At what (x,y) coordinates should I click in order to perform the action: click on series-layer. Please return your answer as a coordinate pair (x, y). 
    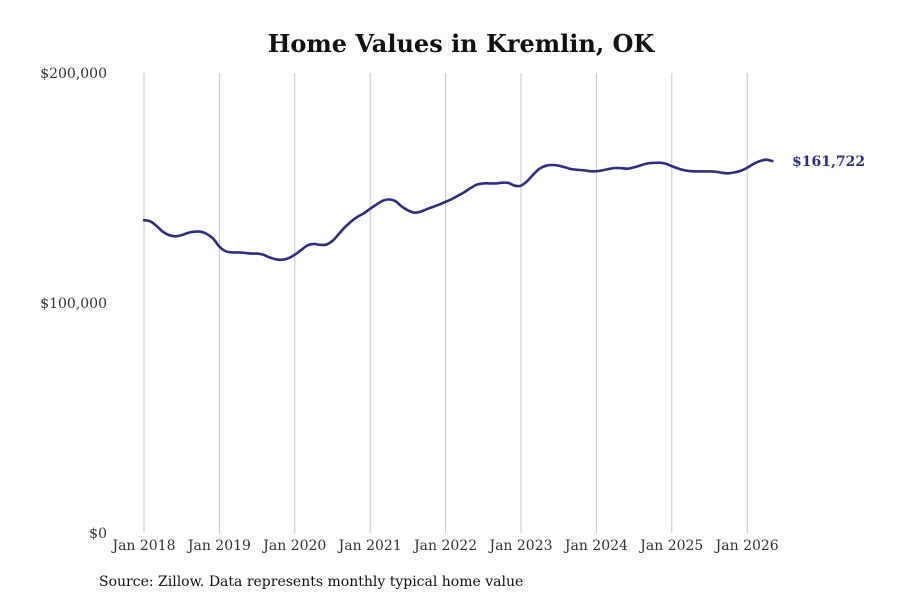
    Looking at the image, I should click on (458, 210).